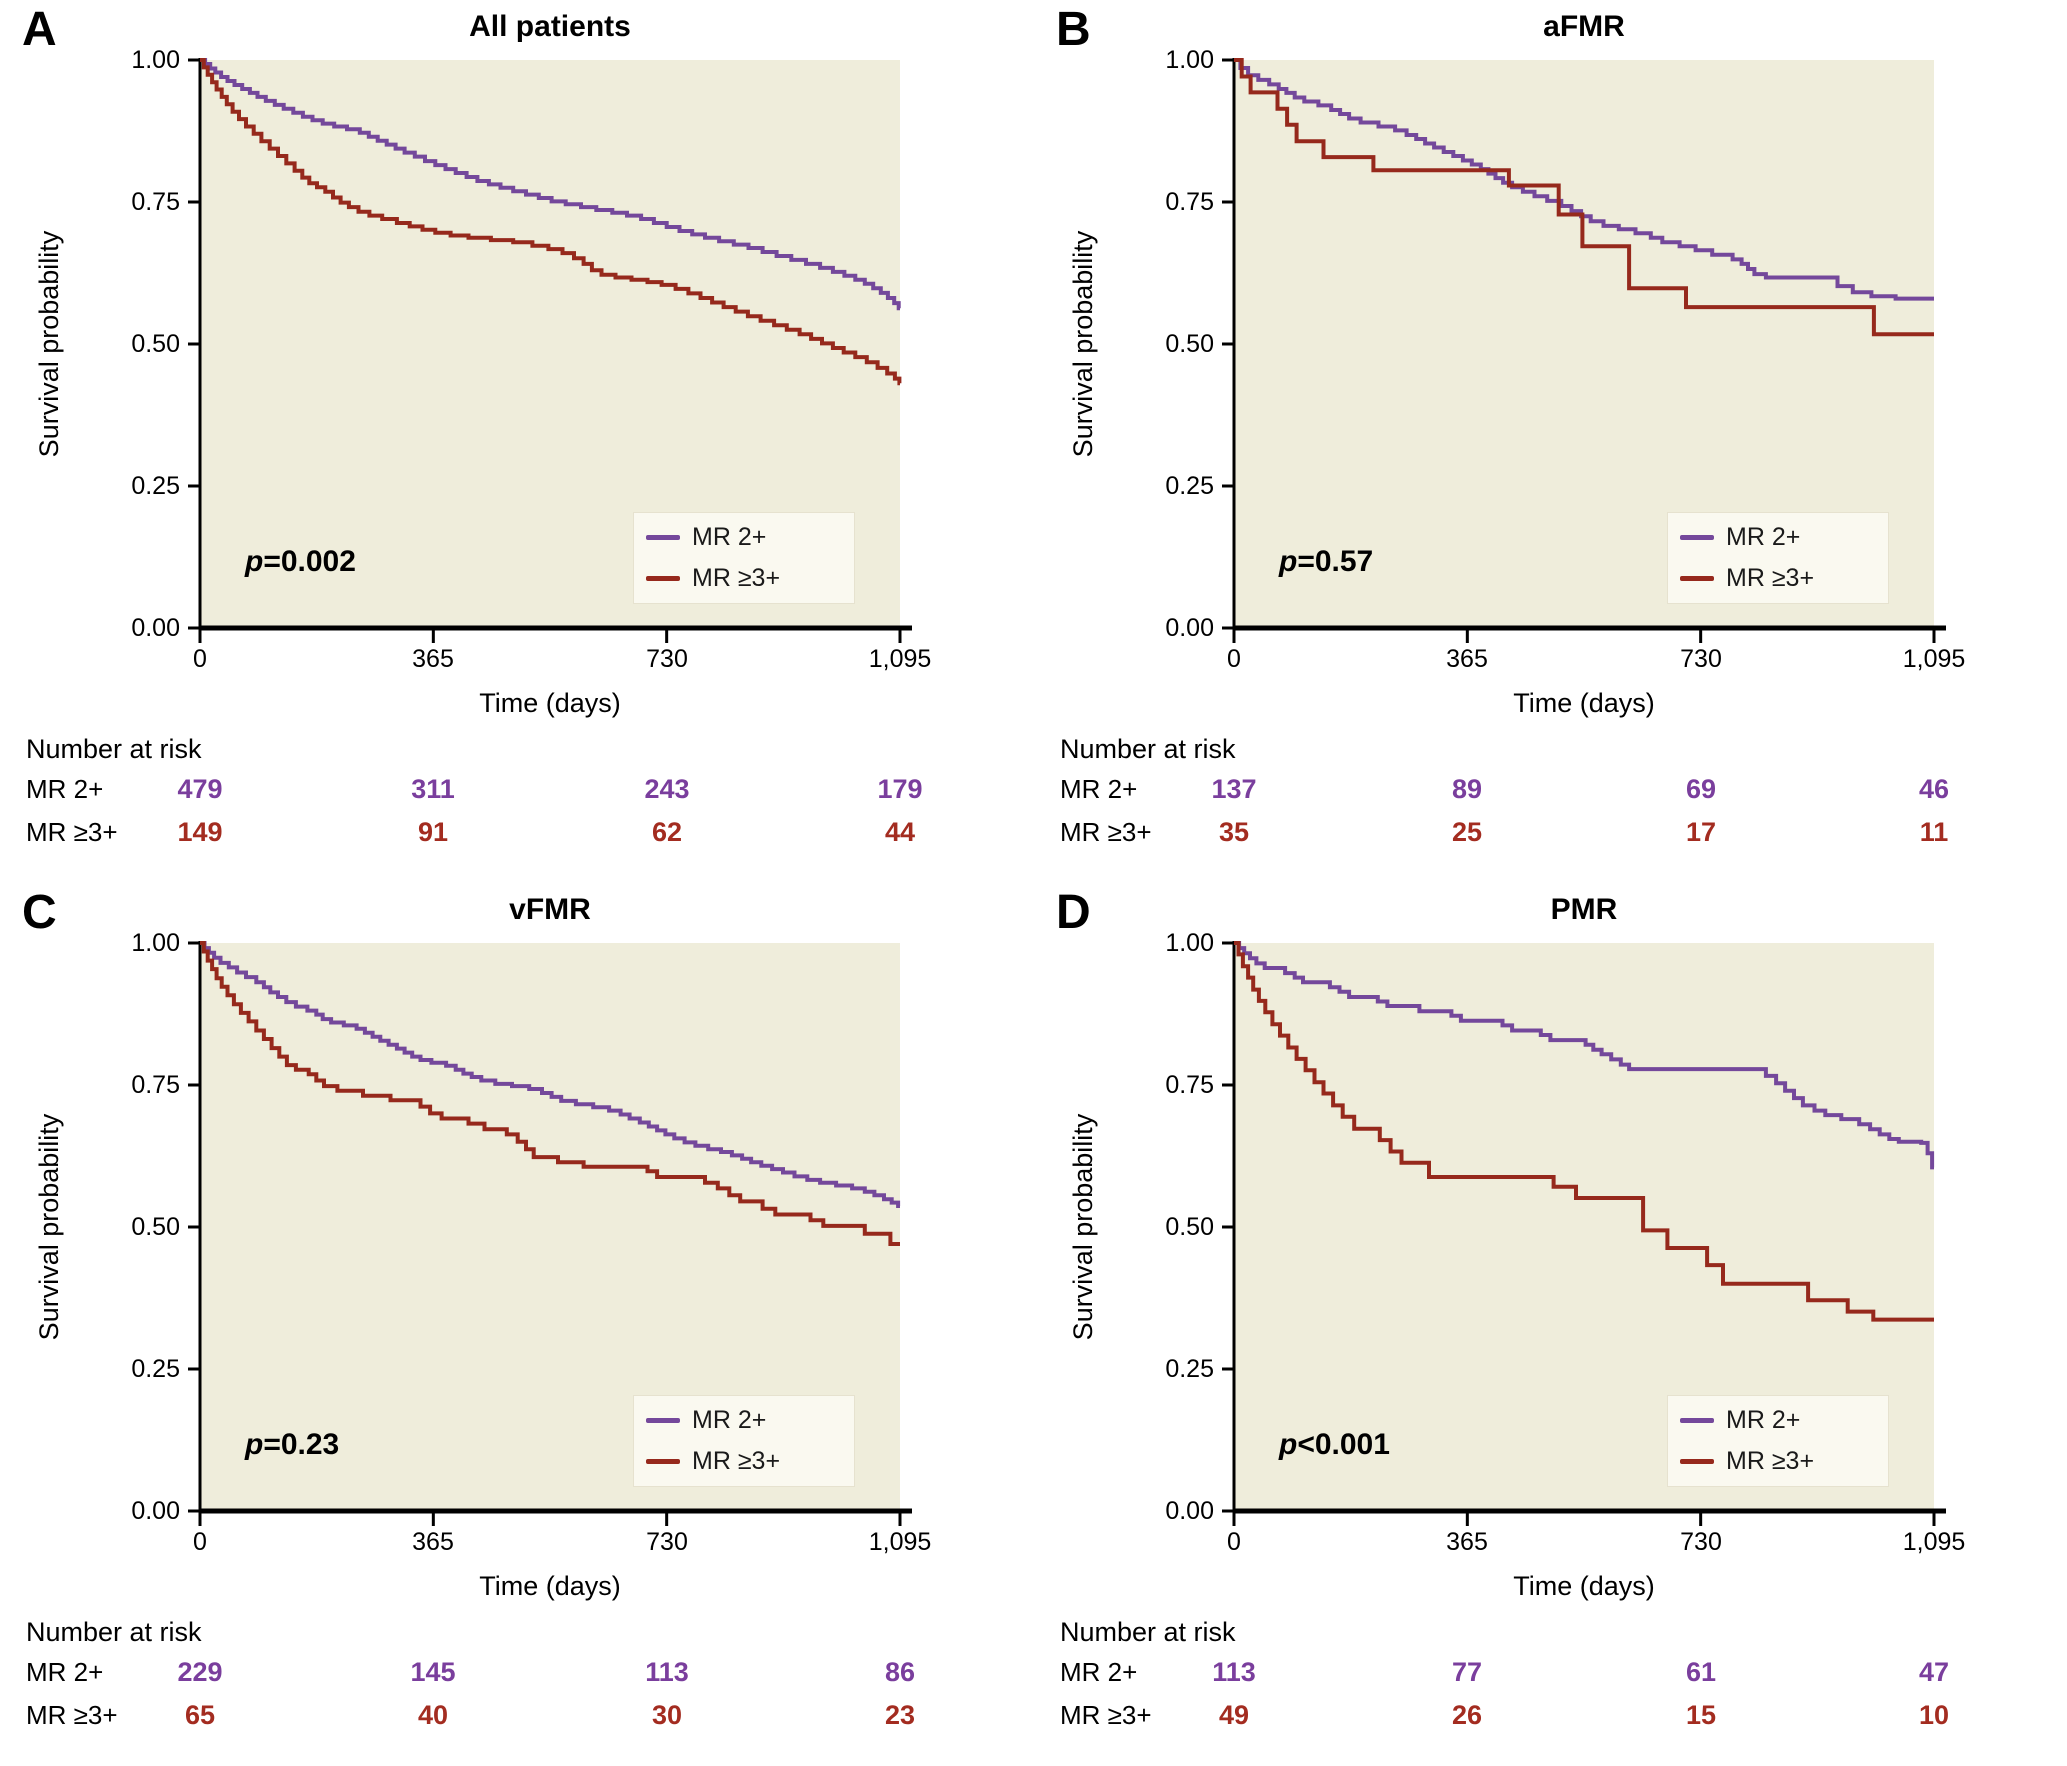 The width and height of the screenshot is (2067, 1766). What do you see at coordinates (900, 1672) in the screenshot?
I see `risk-count: 86` at bounding box center [900, 1672].